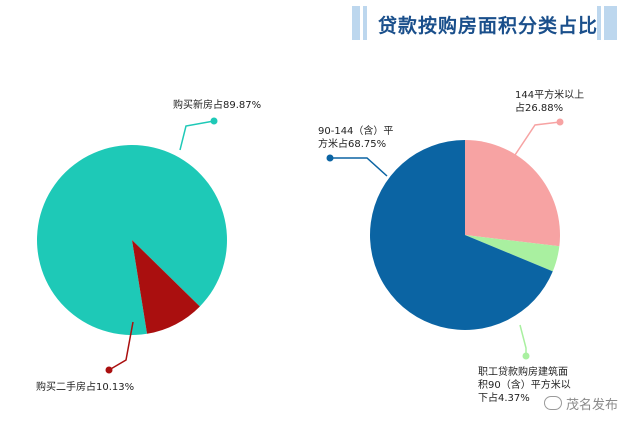 The height and width of the screenshot is (425, 640). What do you see at coordinates (523, 371) in the screenshot?
I see `slice-label: 职工贷款购房建筑面` at bounding box center [523, 371].